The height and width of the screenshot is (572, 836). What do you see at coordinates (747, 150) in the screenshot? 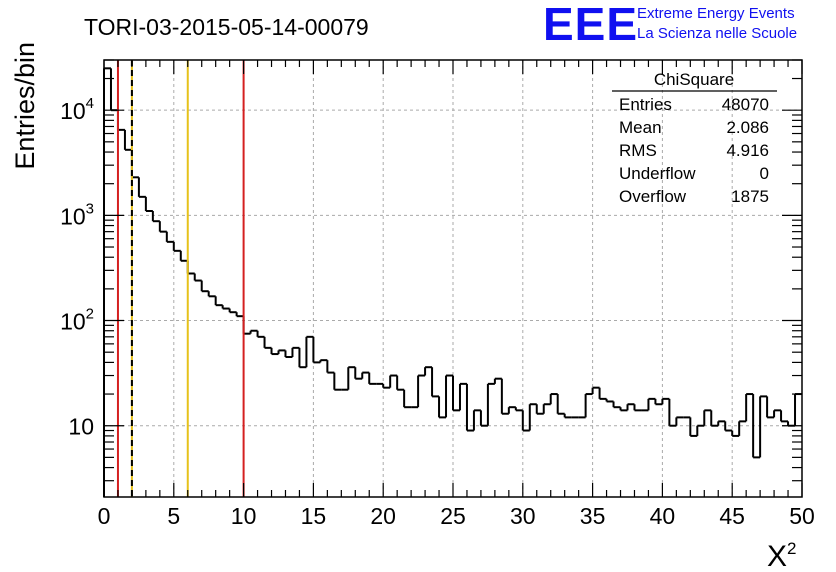
I see `stats-row-value: 4.916` at bounding box center [747, 150].